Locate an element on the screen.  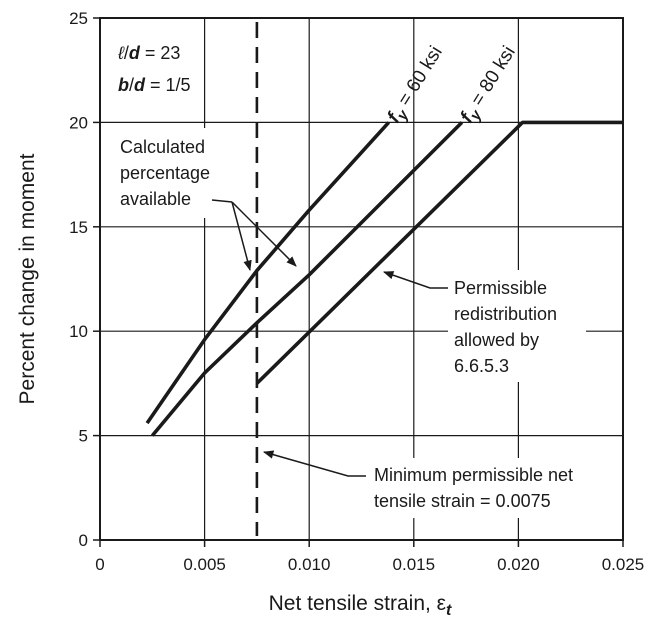
annotation-calculated-line-3: available is located at coordinates (155, 199).